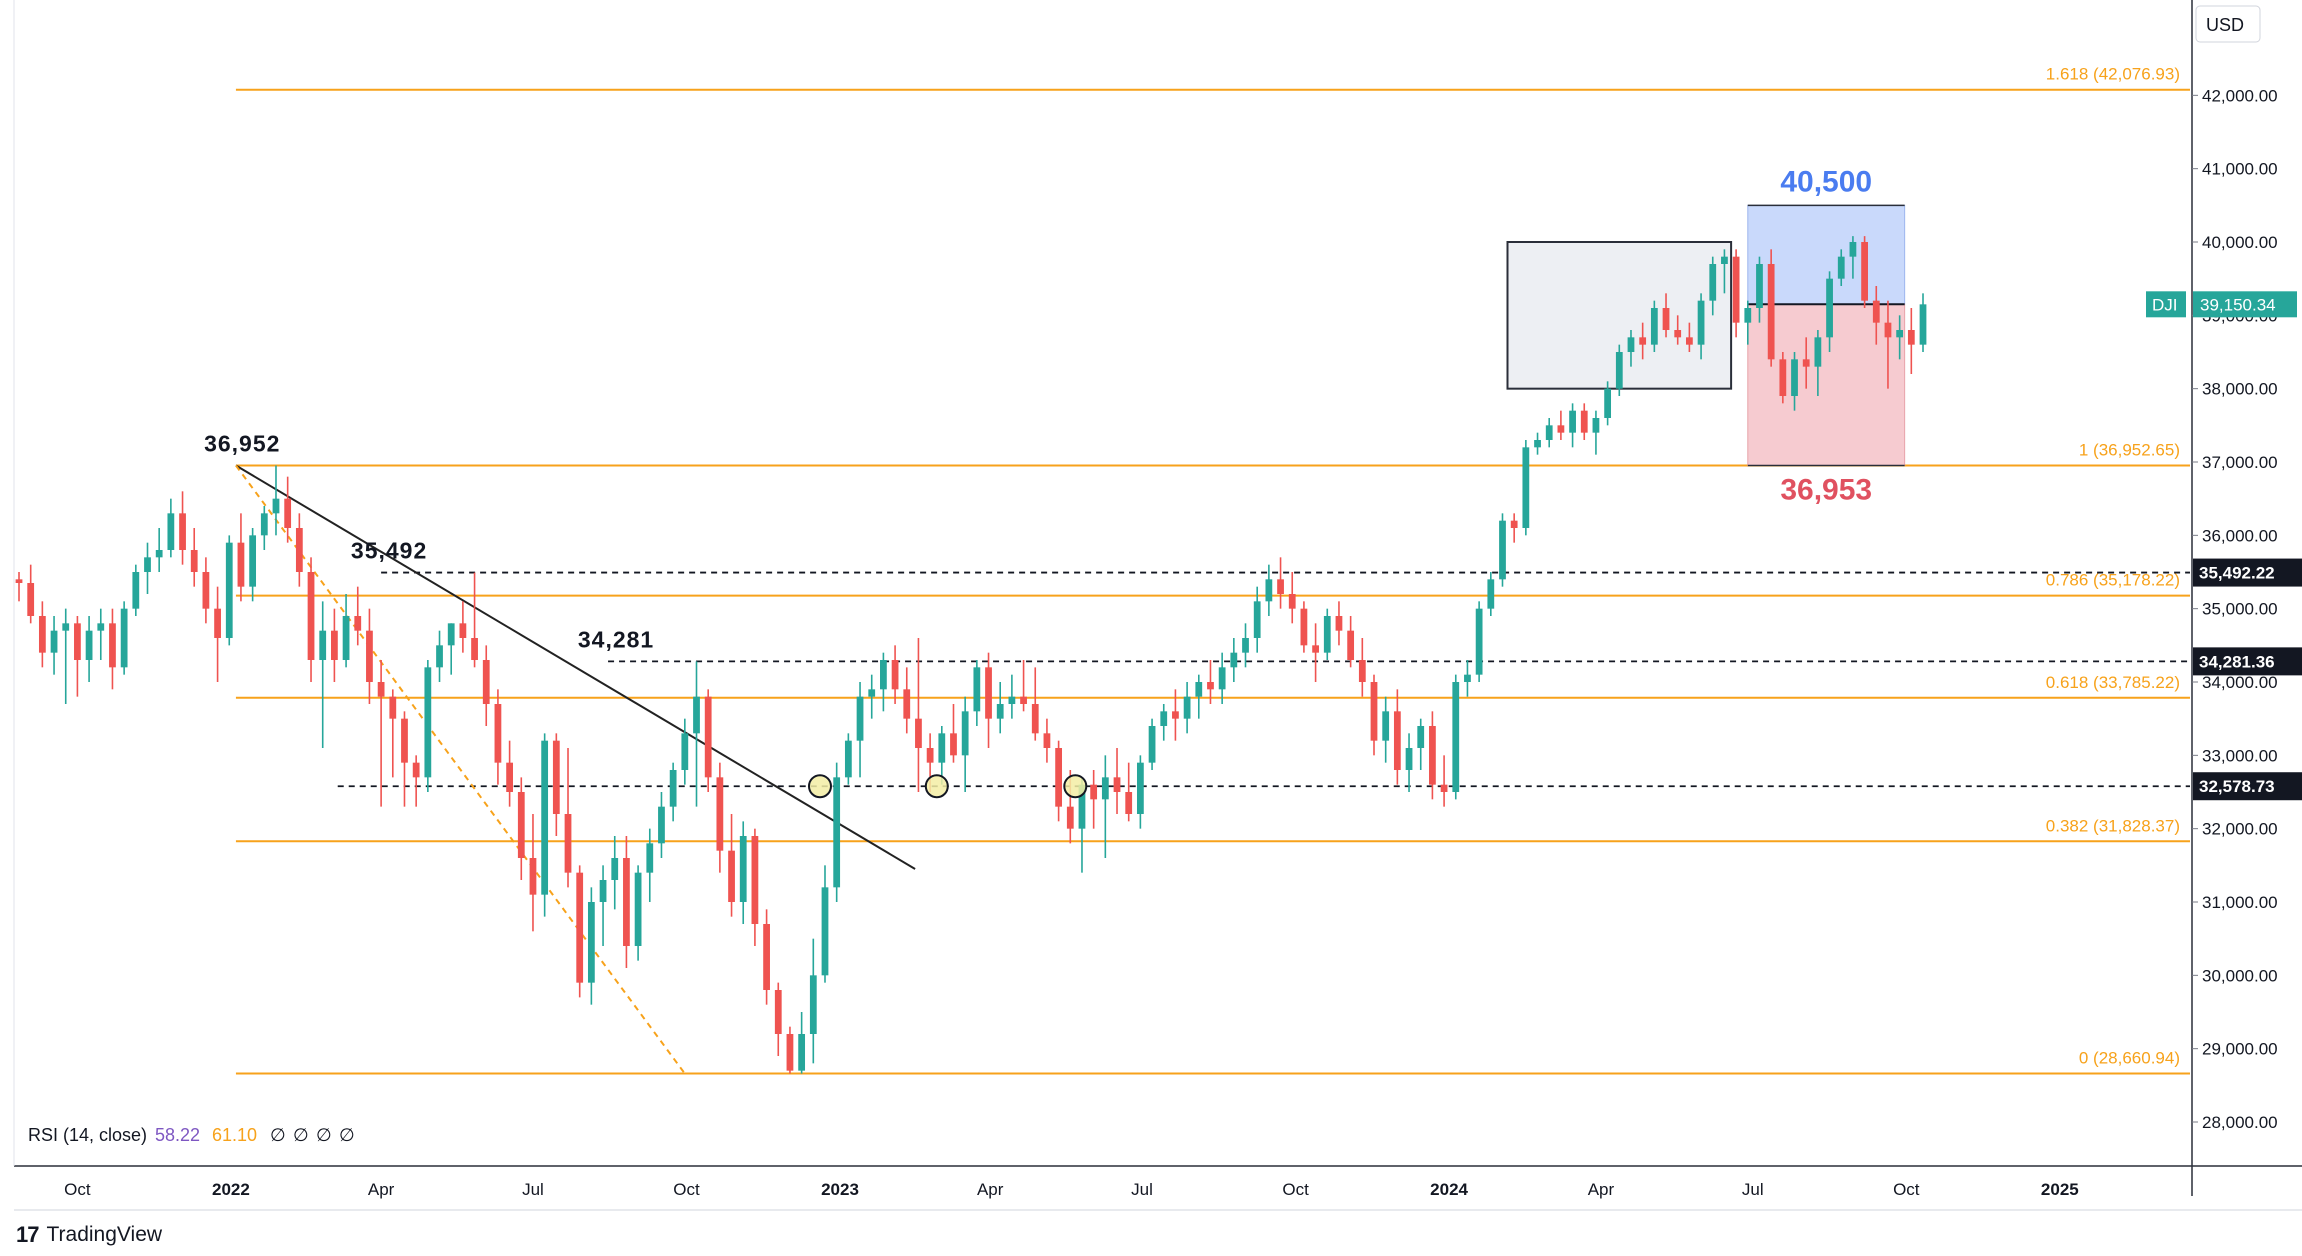 Image resolution: width=2302 pixels, height=1256 pixels. I want to click on fib-level-label: 1.618 (42,076.93), so click(2113, 74).